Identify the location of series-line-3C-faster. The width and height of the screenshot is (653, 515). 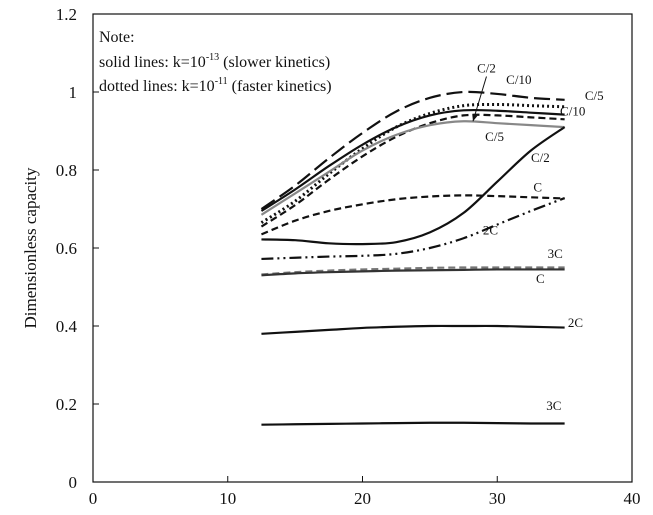
(413, 271).